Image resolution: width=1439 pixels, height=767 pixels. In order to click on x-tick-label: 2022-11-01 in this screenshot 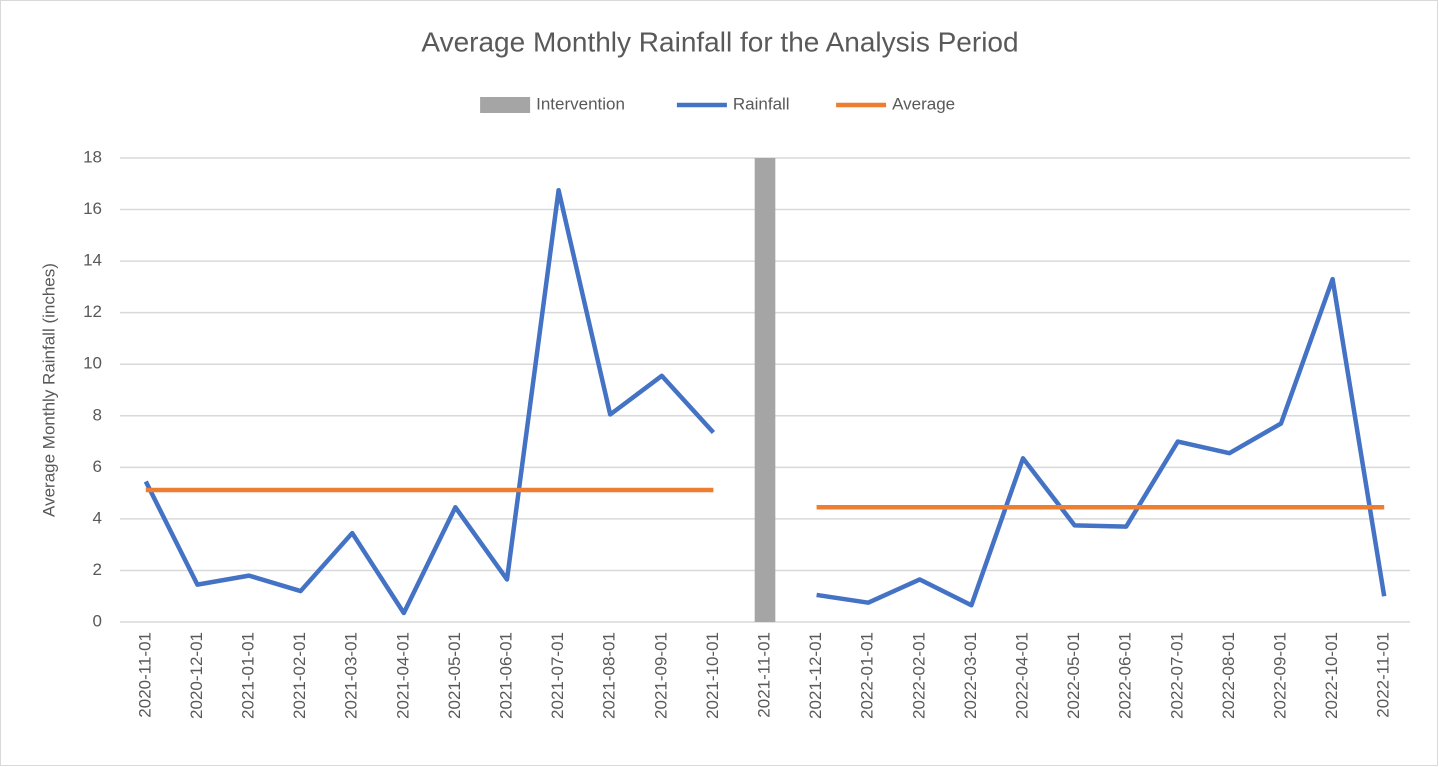, I will do `click(1383, 675)`.